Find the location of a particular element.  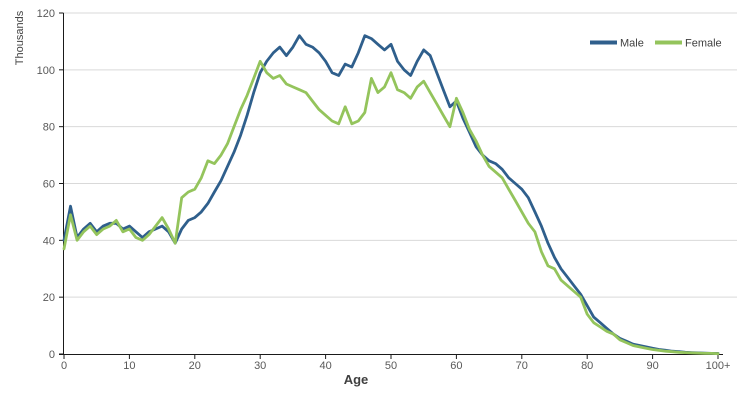

y-tick-labels: 0 20 40 60 80 100 120 is located at coordinates (46, 184).